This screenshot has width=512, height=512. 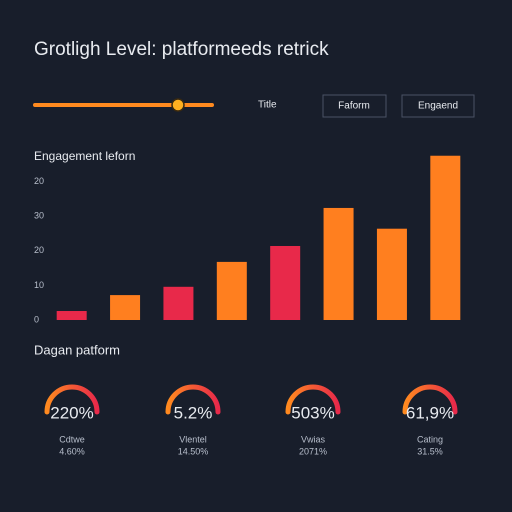 What do you see at coordinates (181, 49) in the screenshot?
I see `page-title: Grotligh Level: platformeeds retrick` at bounding box center [181, 49].